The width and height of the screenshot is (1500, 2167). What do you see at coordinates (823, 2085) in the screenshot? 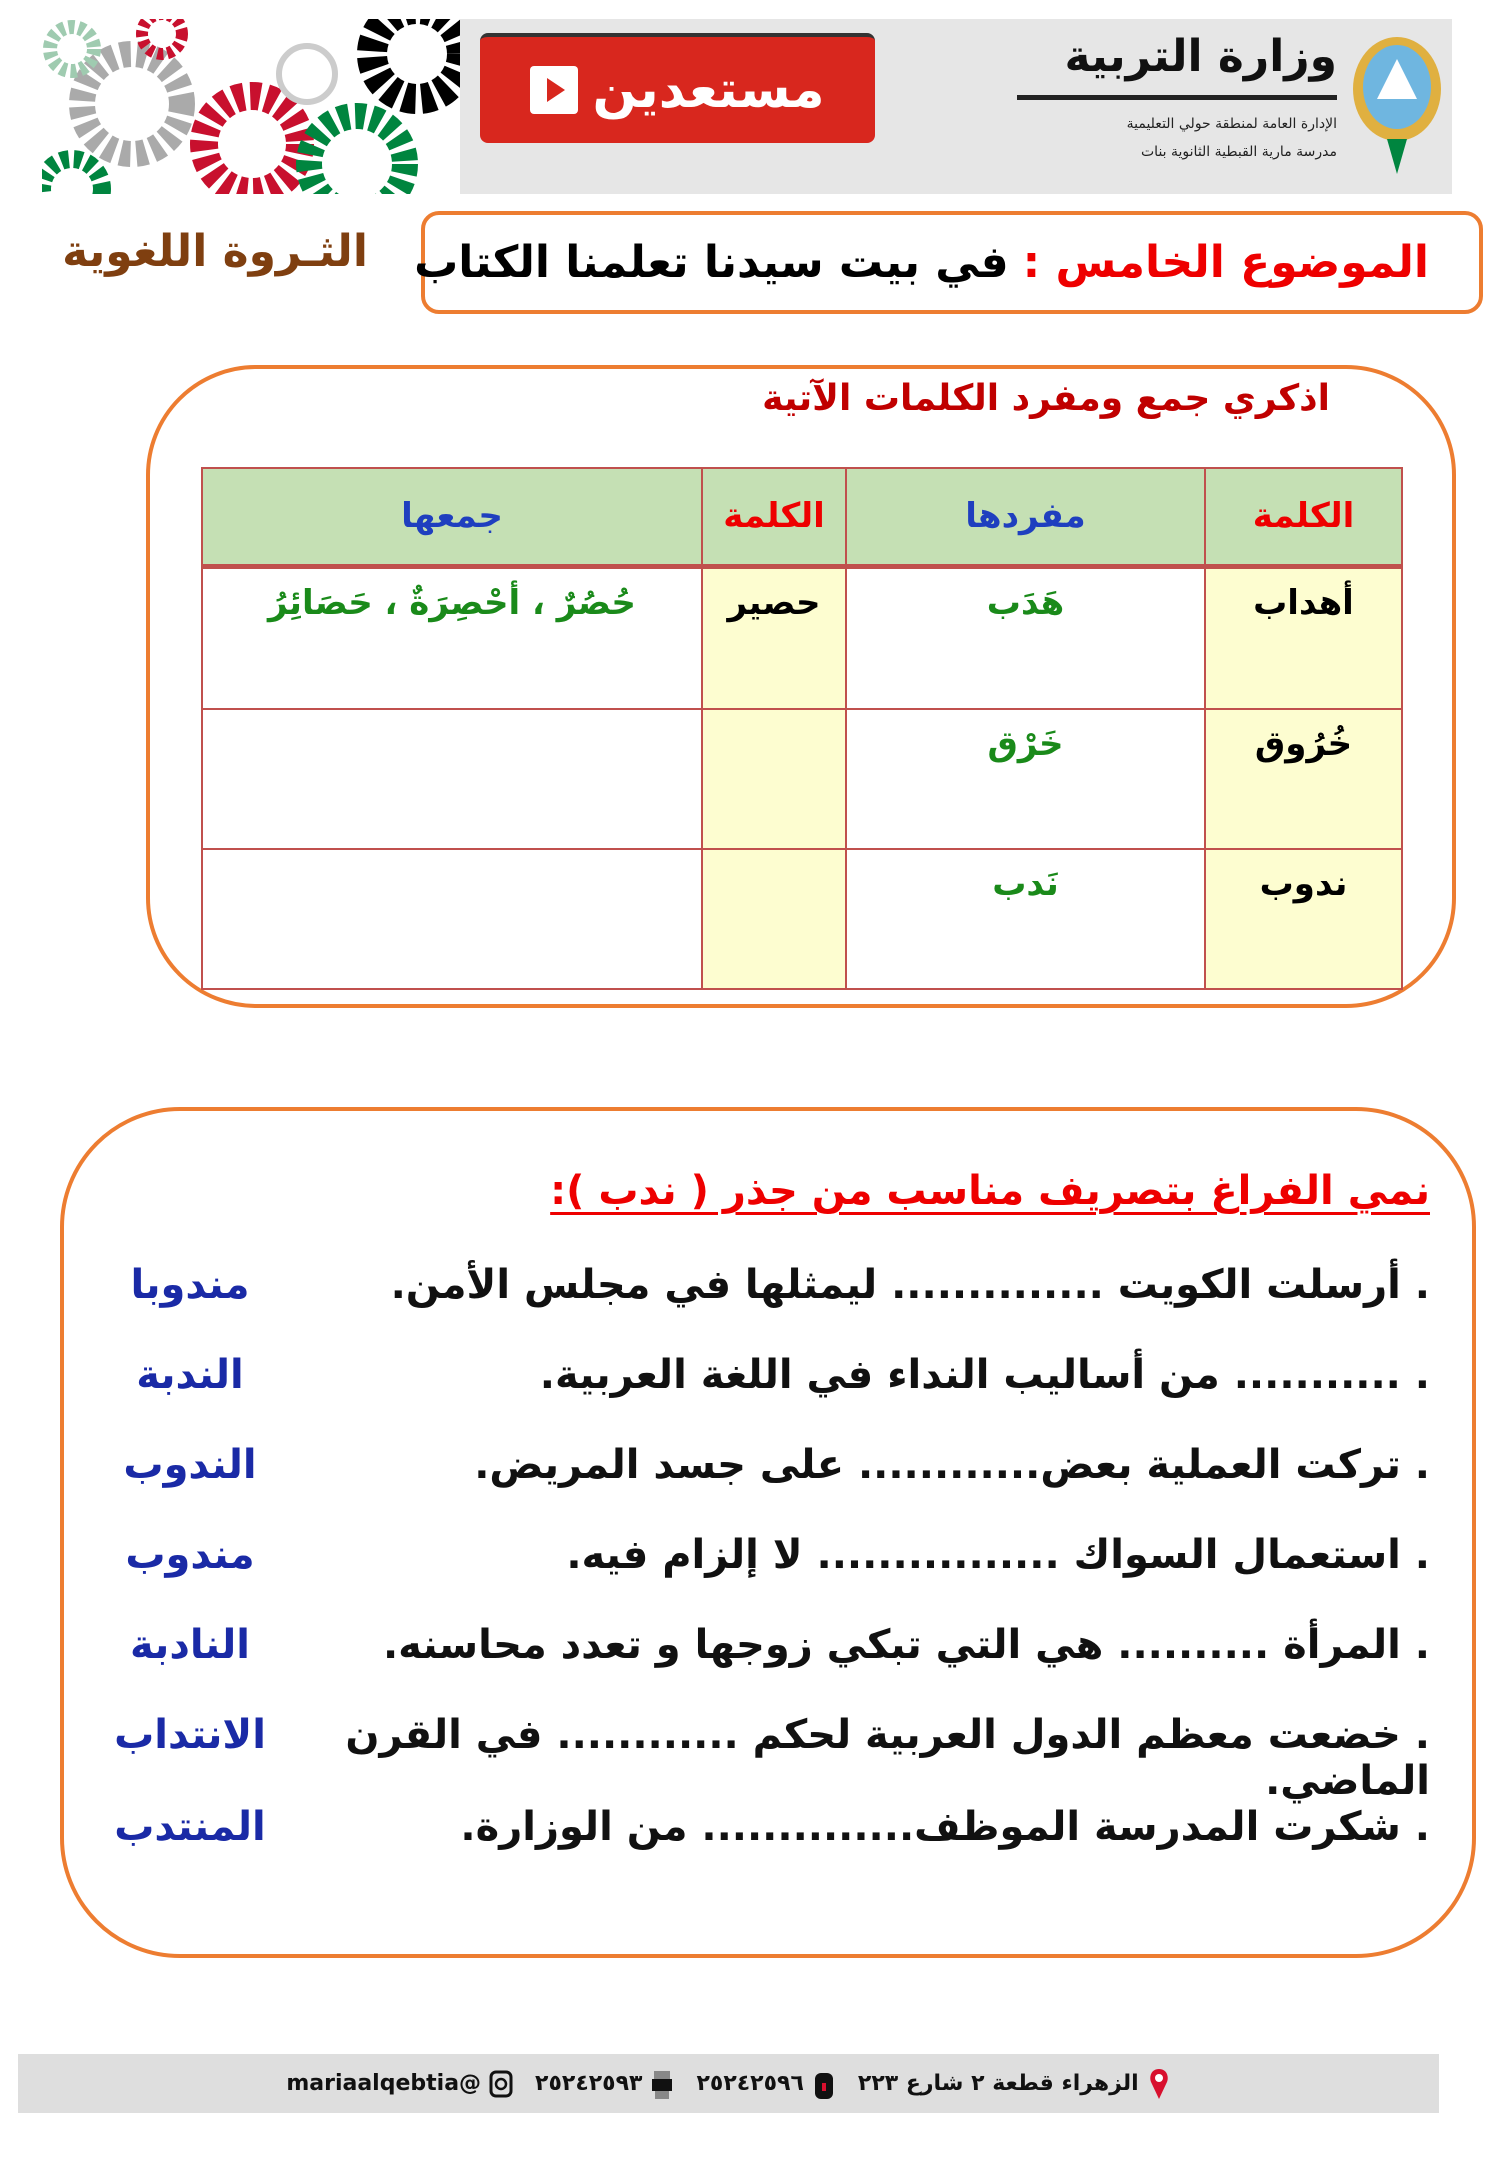
I see `telephone-icon` at bounding box center [823, 2085].